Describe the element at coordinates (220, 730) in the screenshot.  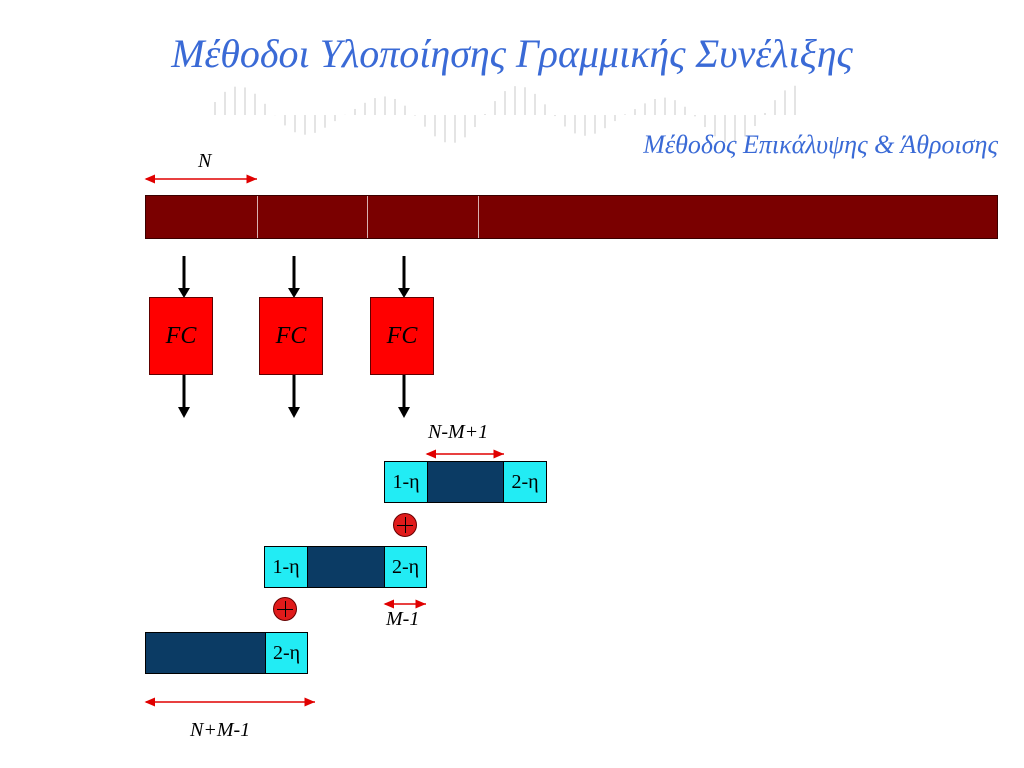
I see `label-n-plus-m-minus-1: N+M-1` at that location.